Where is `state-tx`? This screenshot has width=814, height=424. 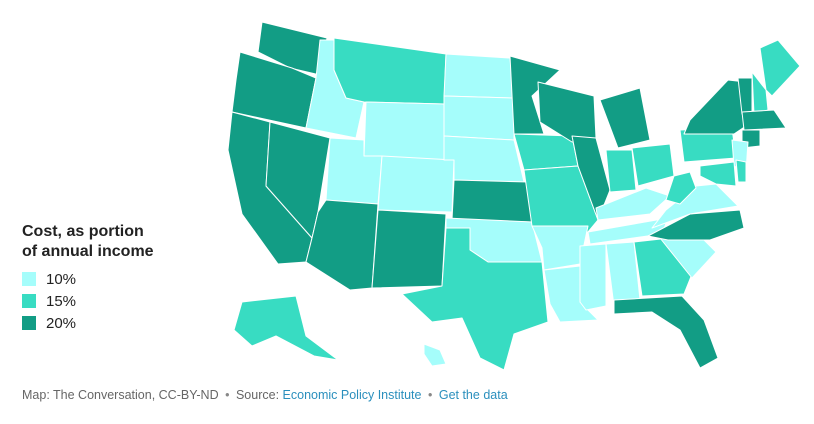 state-tx is located at coordinates (475, 299).